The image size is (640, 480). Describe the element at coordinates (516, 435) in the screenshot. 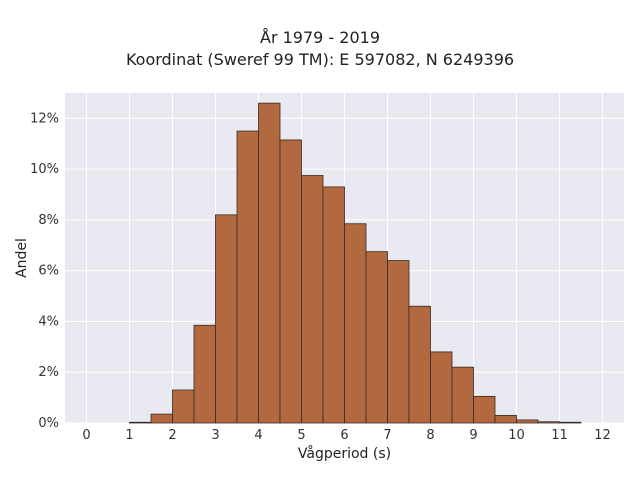

I see `x-tick-label: 10` at that location.